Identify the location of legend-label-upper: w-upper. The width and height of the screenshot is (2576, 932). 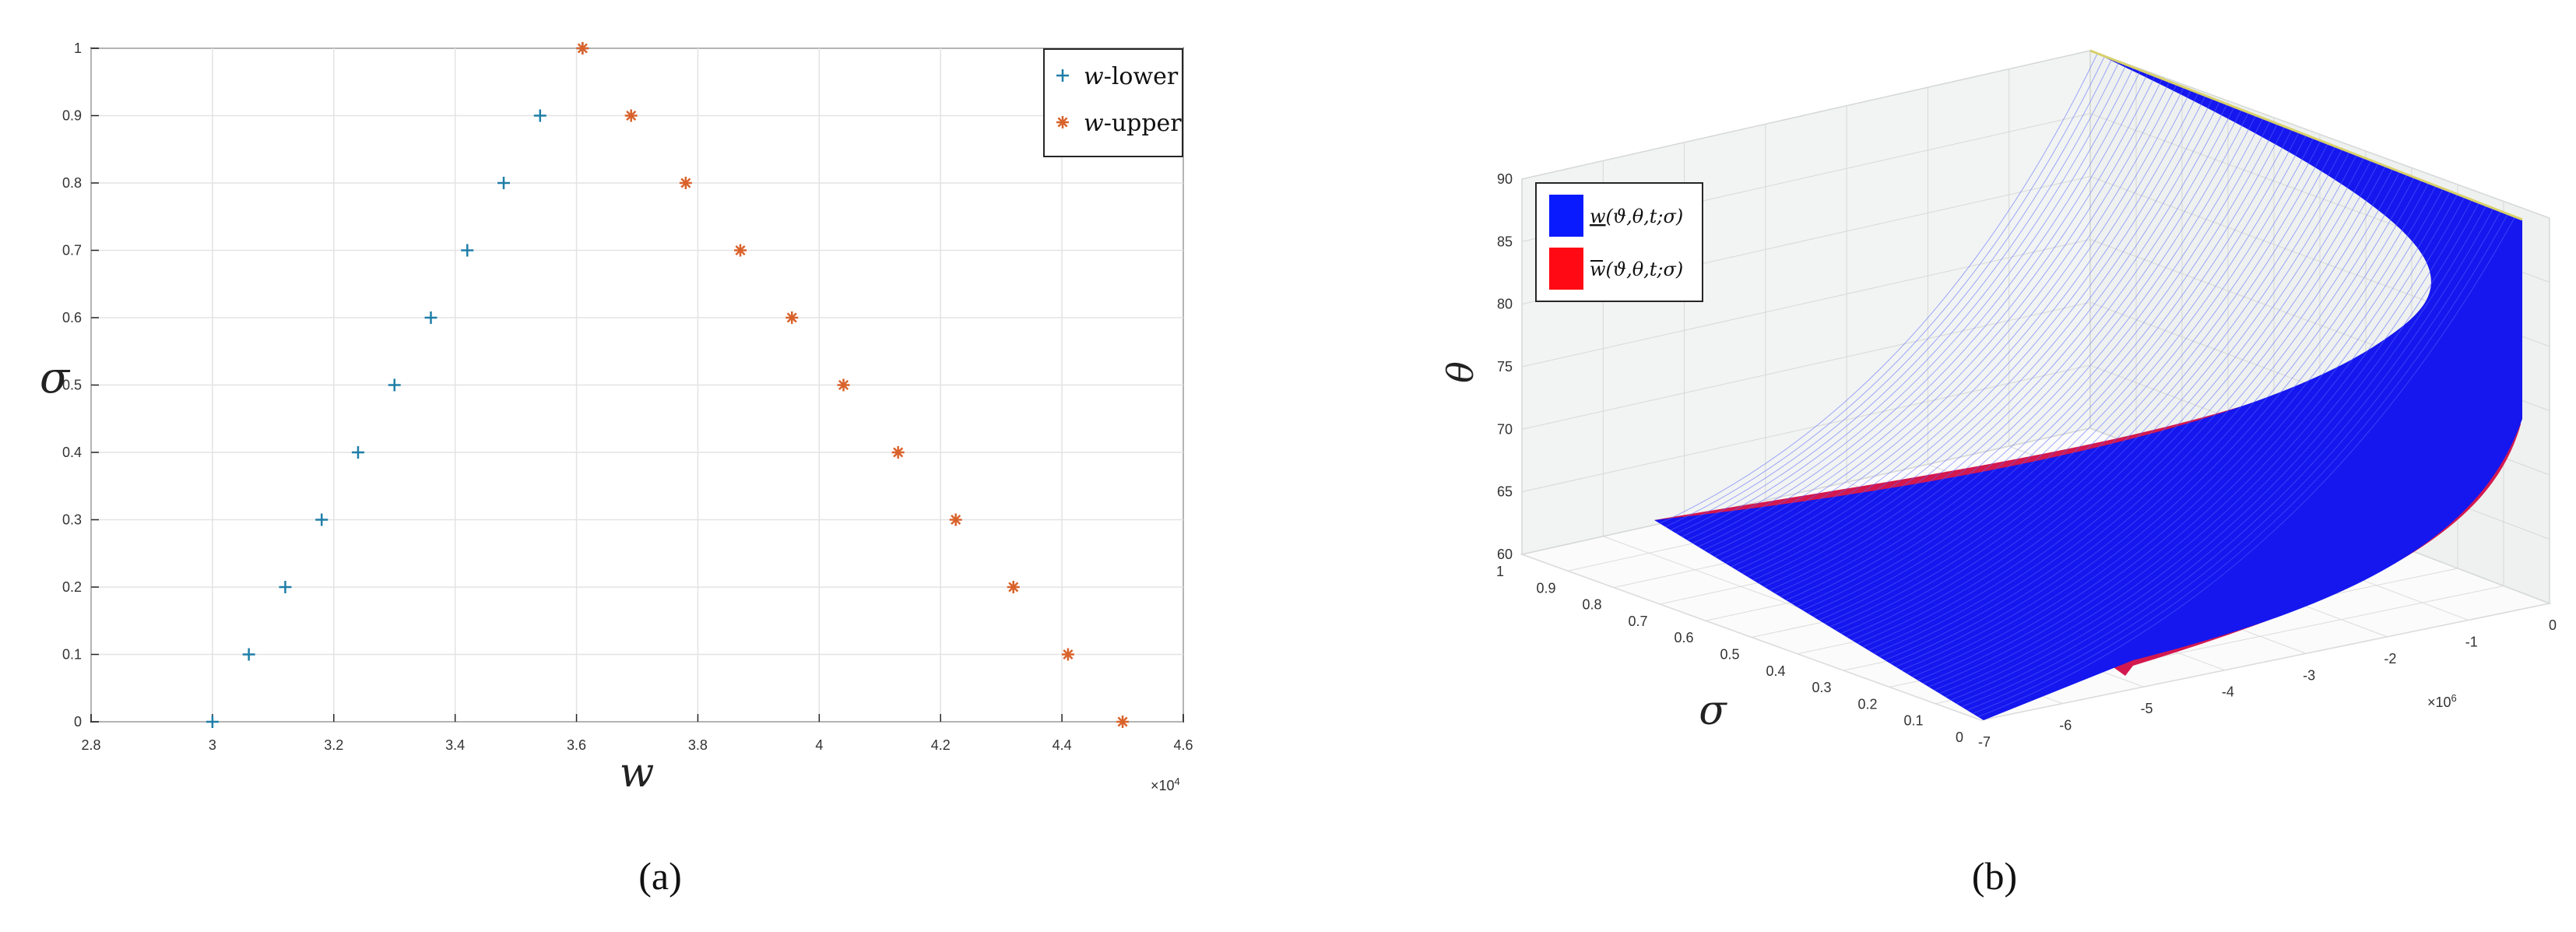
(1133, 123).